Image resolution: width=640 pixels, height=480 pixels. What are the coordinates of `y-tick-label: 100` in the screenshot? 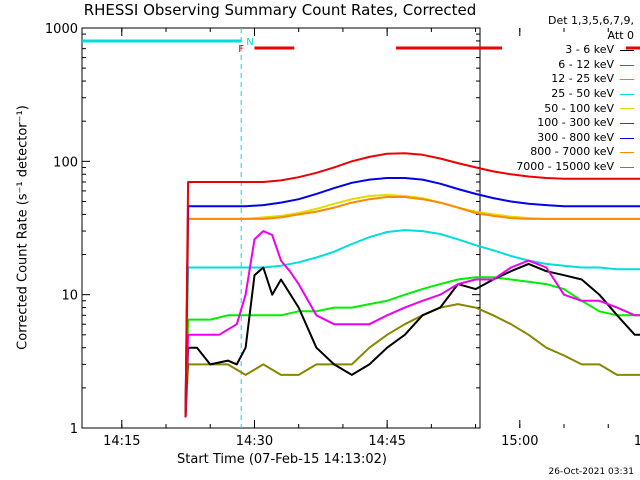 It's located at (65, 162).